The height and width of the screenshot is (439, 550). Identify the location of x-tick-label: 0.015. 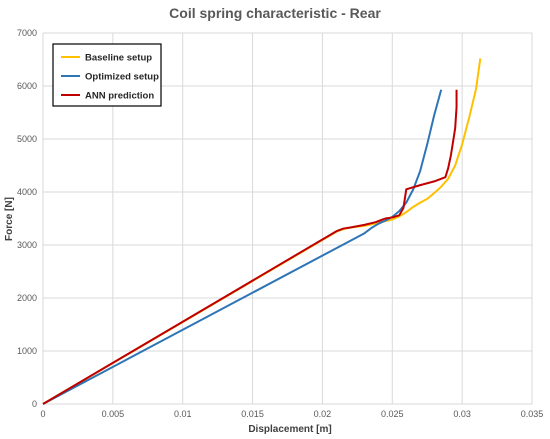
(252, 414).